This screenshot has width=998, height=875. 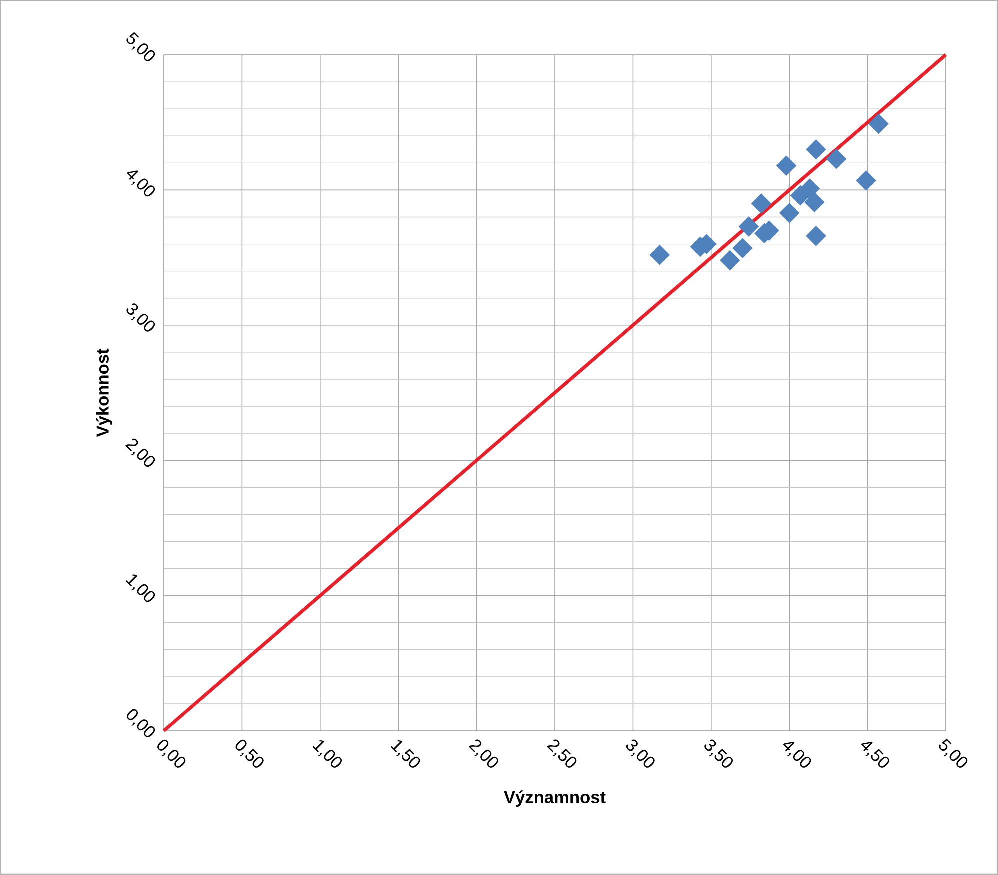 What do you see at coordinates (172, 754) in the screenshot?
I see `x-tick-label: 0,00` at bounding box center [172, 754].